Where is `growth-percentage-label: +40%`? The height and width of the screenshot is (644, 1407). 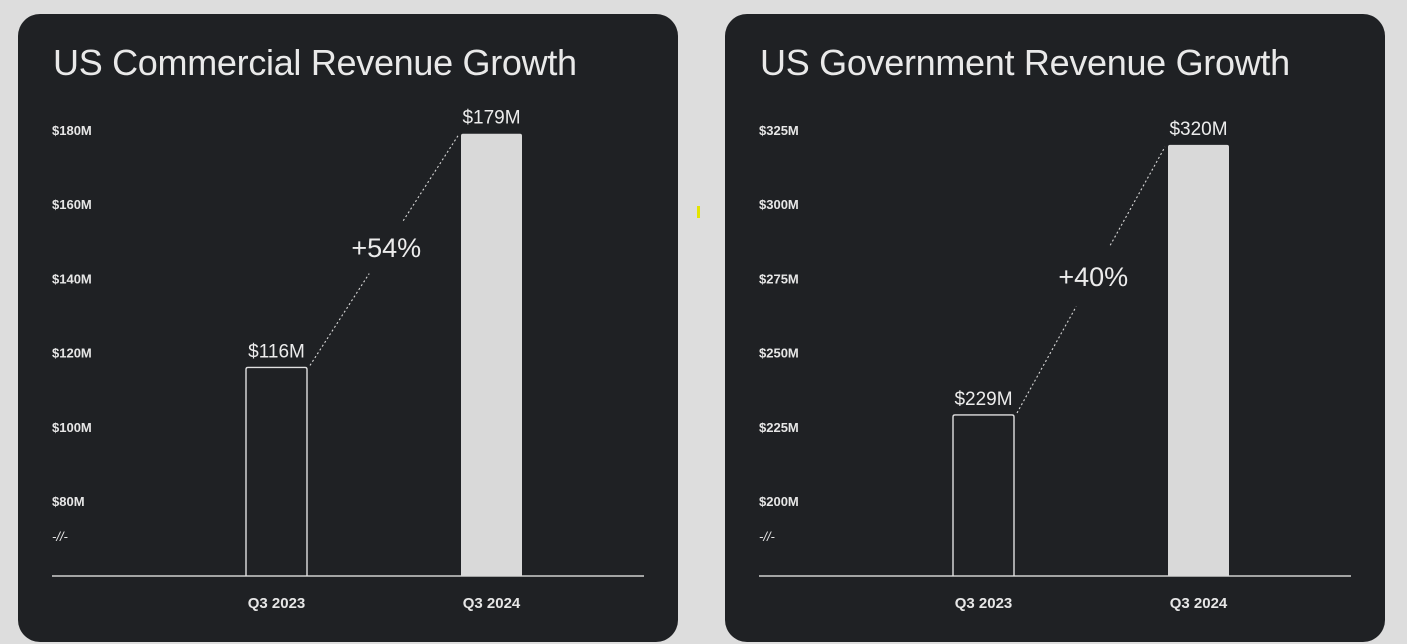 growth-percentage-label: +40% is located at coordinates (1093, 277).